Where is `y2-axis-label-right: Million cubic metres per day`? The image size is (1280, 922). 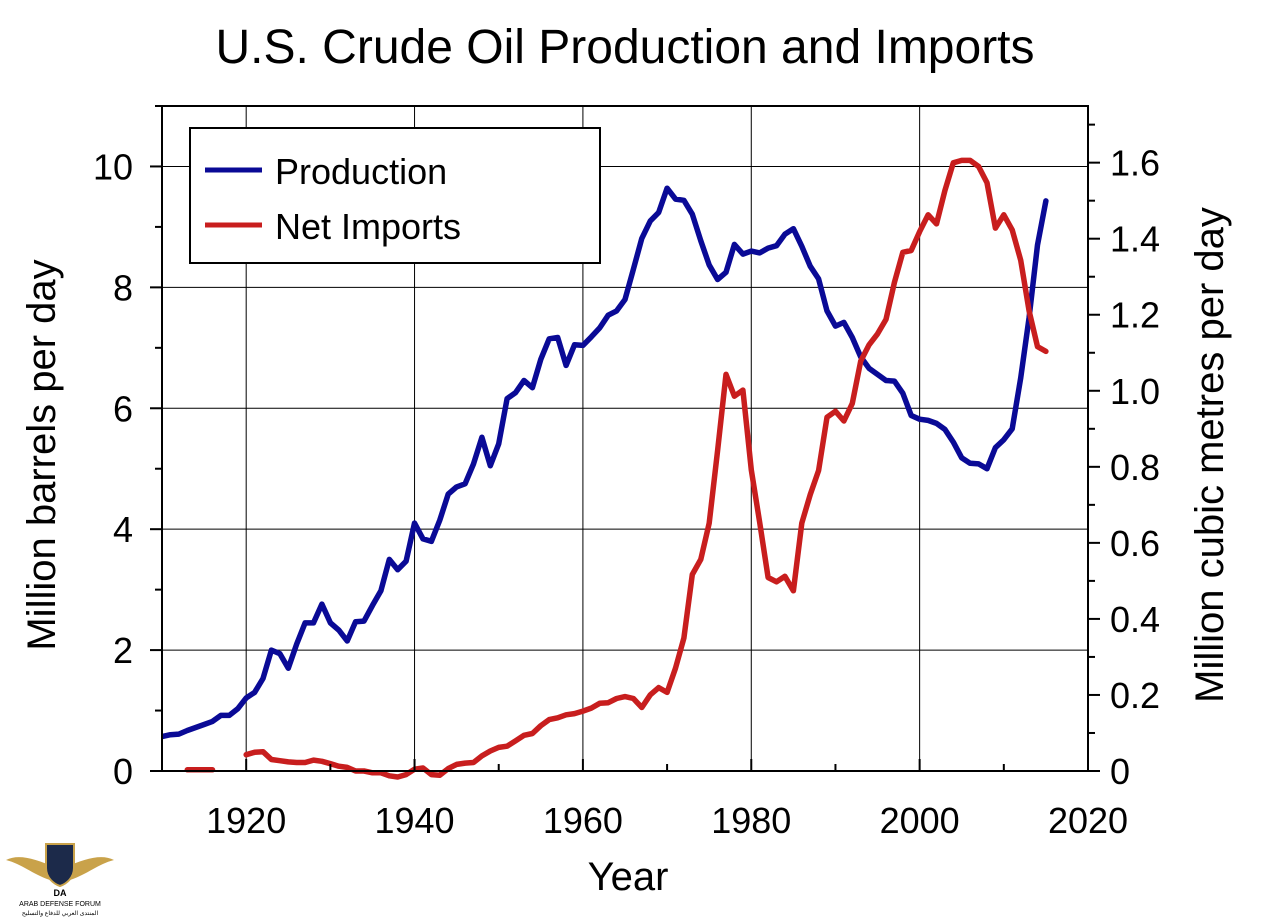
y2-axis-label-right: Million cubic metres per day is located at coordinates (1210, 455).